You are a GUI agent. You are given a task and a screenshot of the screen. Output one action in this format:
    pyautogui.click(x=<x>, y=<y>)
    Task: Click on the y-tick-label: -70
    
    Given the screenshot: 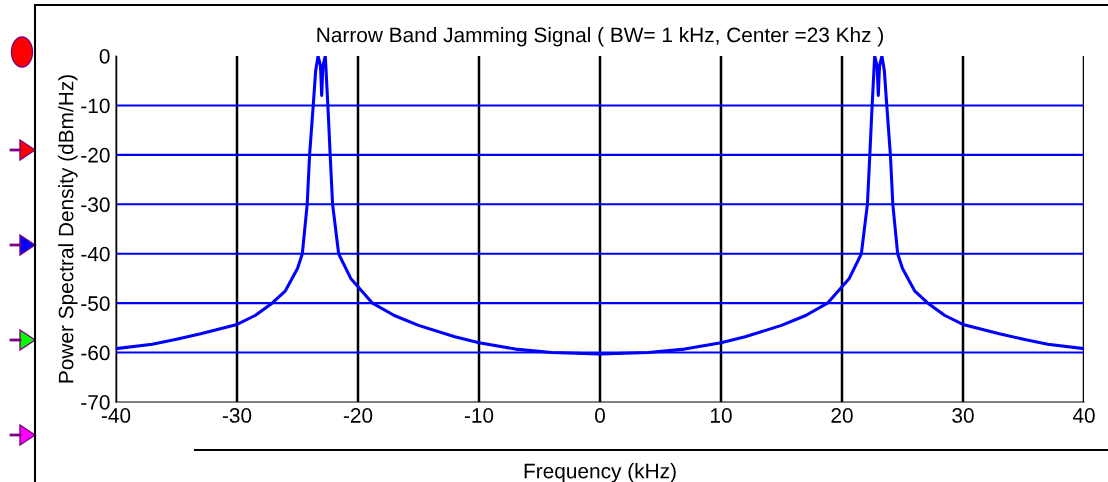 What is the action you would take?
    pyautogui.click(x=95, y=402)
    